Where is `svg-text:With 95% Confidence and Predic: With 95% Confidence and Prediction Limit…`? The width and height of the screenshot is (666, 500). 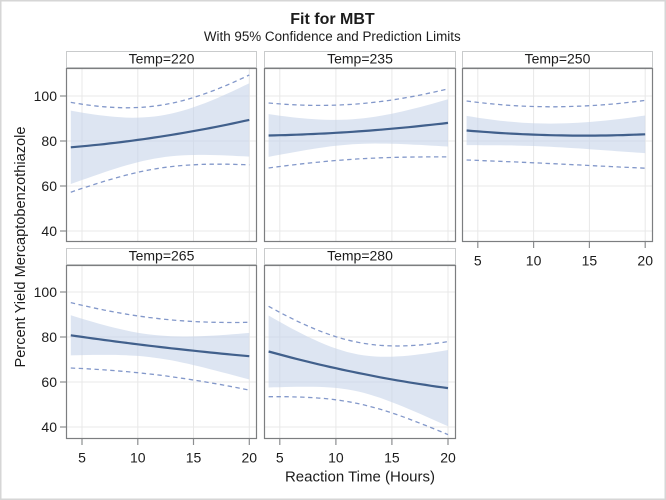 svg-text:With 95% Confidence and Predic: With 95% Confidence and Prediction Limit… is located at coordinates (332, 36).